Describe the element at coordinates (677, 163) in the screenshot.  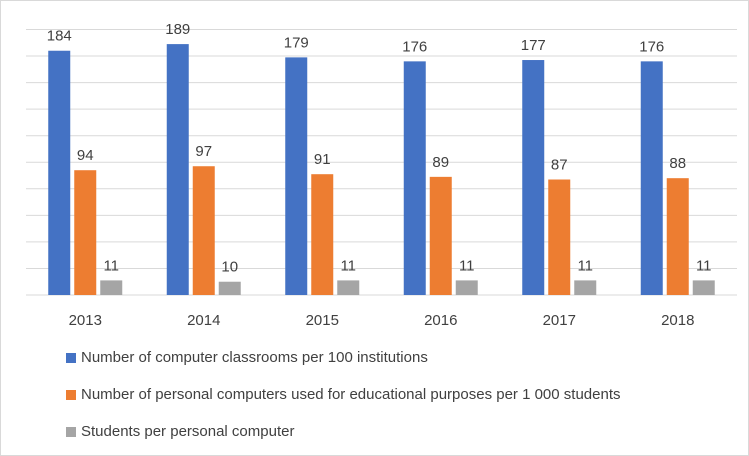
I see `data-label: 88` at that location.